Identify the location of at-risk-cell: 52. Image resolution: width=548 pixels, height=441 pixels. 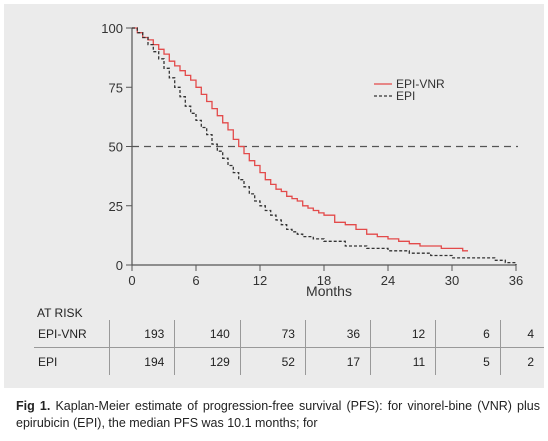
(272, 361).